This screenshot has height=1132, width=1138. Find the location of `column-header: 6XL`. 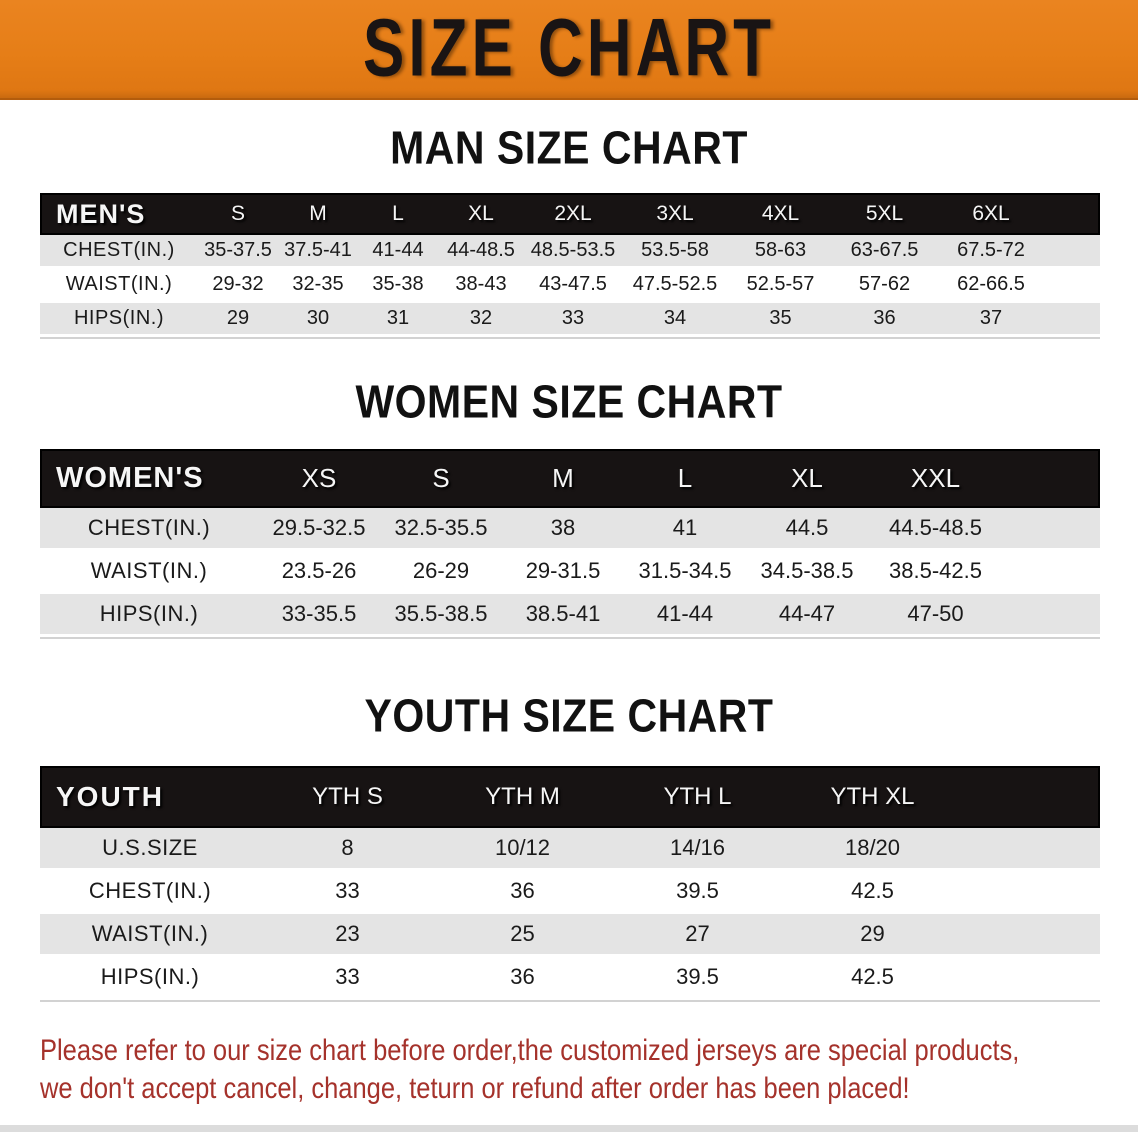

column-header: 6XL is located at coordinates (991, 214).